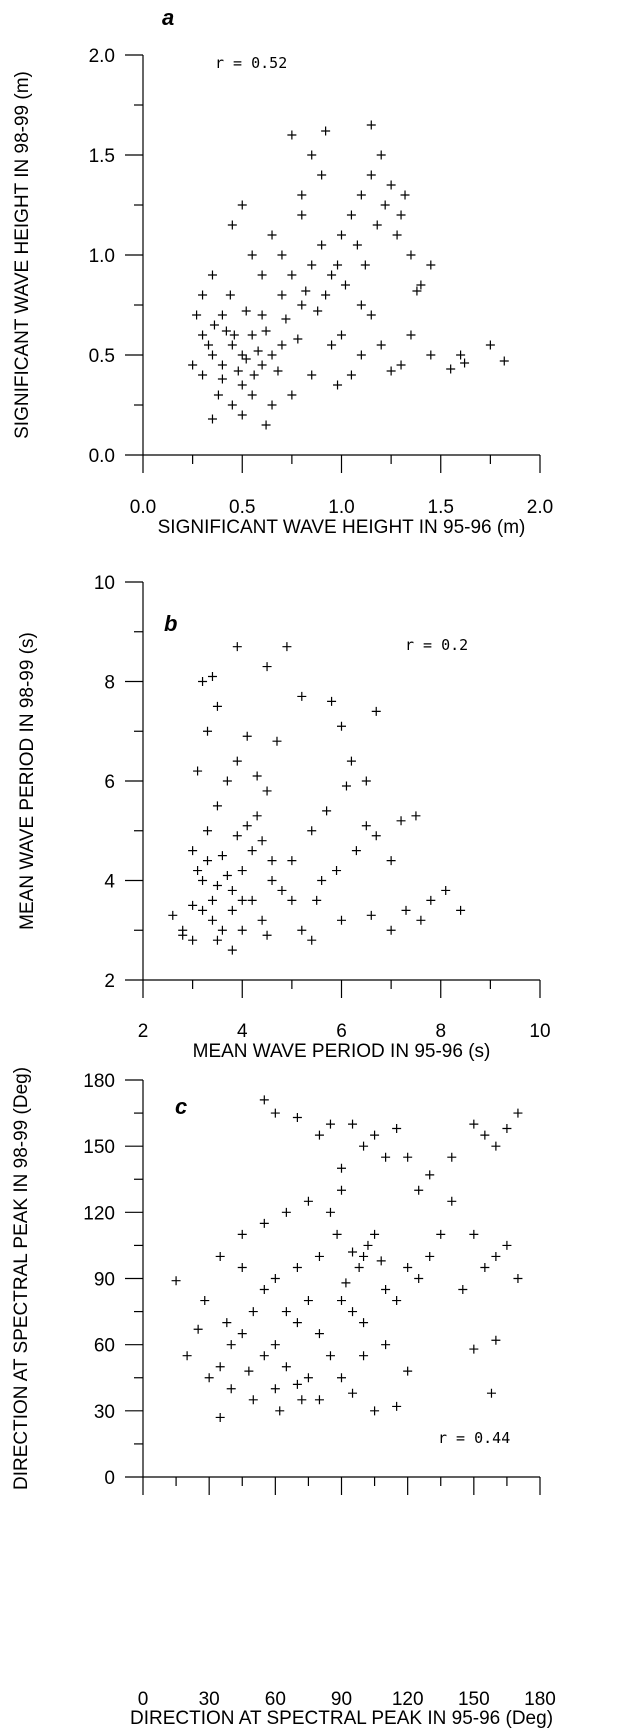 The width and height of the screenshot is (637, 1733). I want to click on y-tick-label: 180, so click(99, 1081).